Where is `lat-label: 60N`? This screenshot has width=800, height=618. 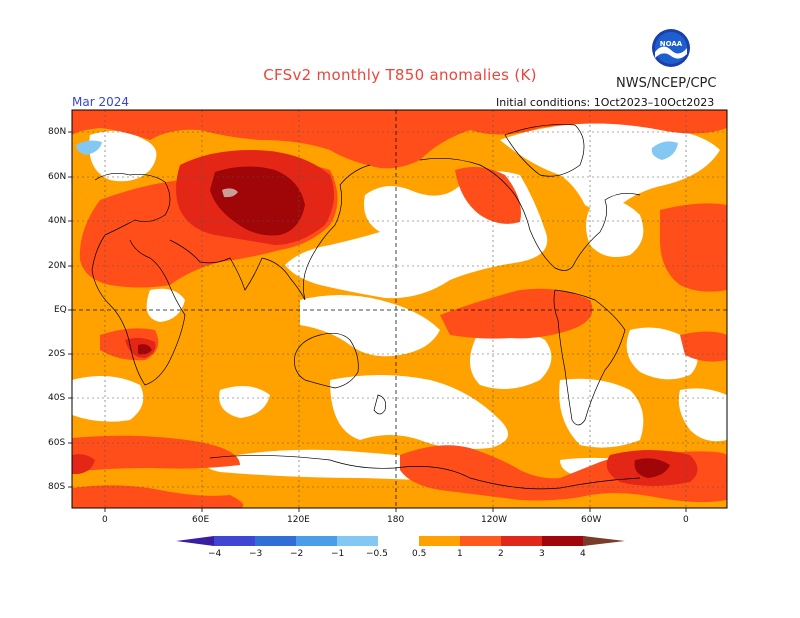 lat-label: 60N is located at coordinates (57, 177).